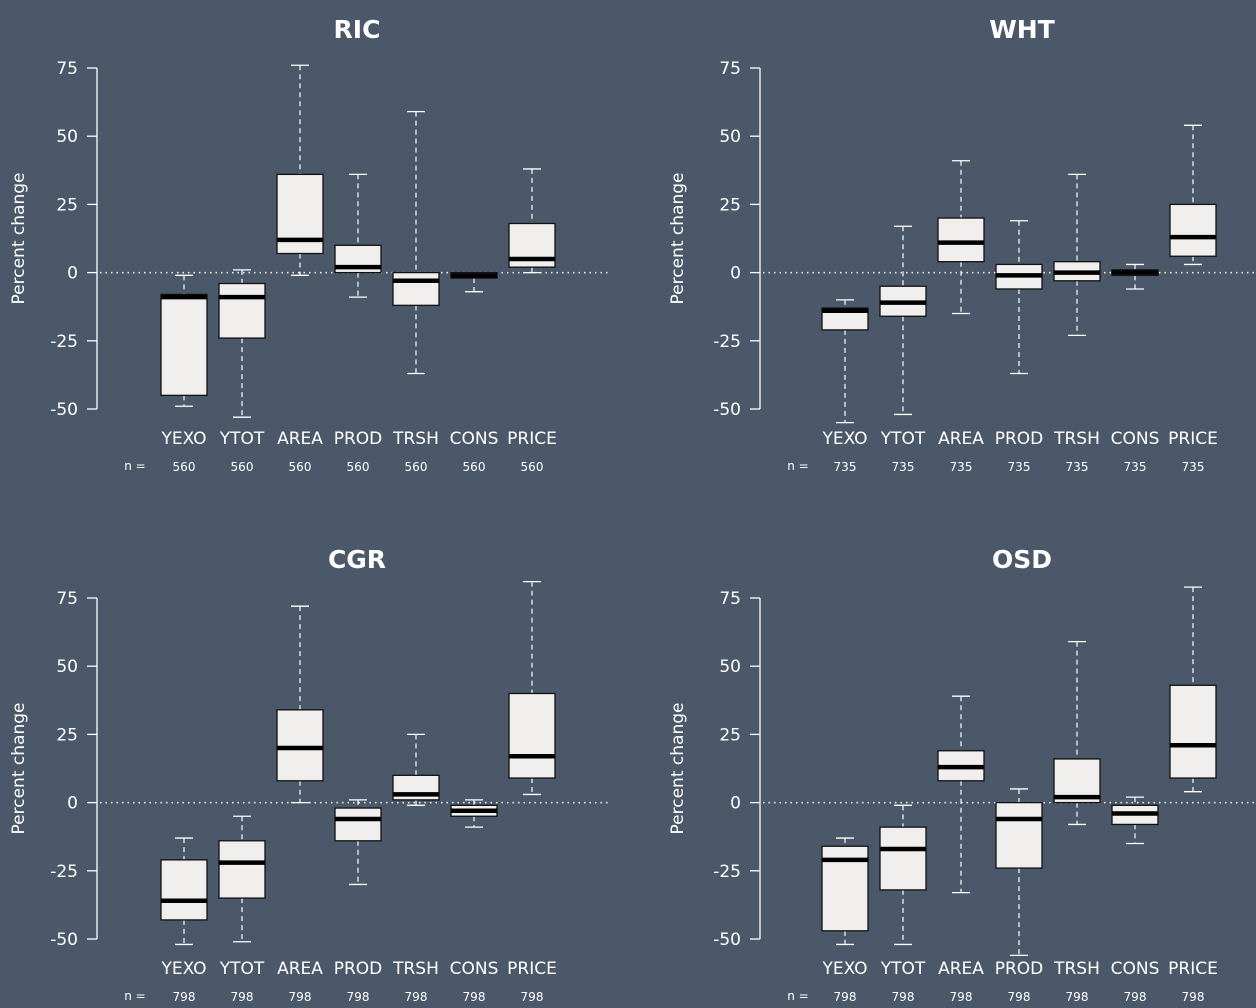  What do you see at coordinates (1076, 439) in the screenshot?
I see `x-tick-label-wht-trsh: TRSH` at bounding box center [1076, 439].